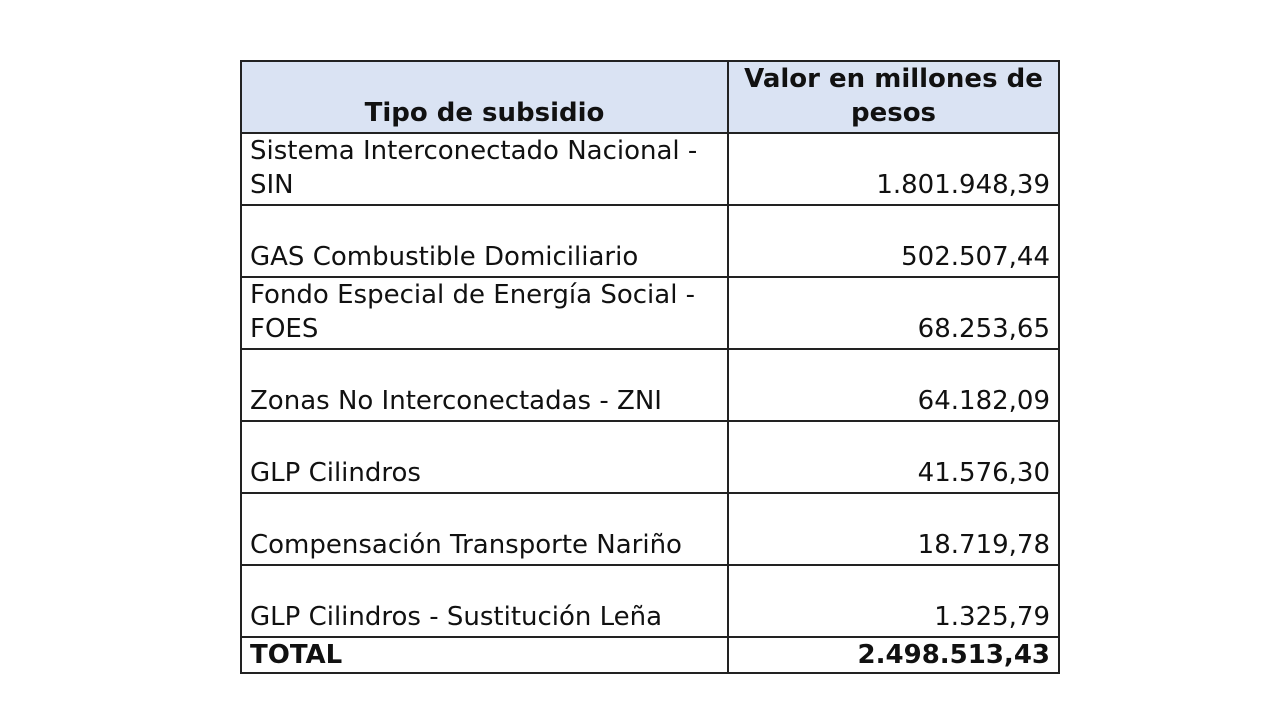 This screenshot has width=1280, height=722. I want to click on subsidy-value: 1.325,79, so click(893, 601).